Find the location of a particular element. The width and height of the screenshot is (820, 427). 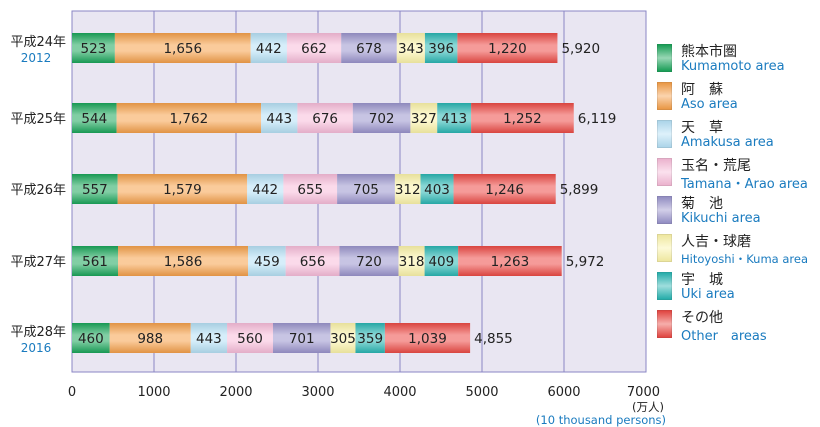

x-tick-label: 7000 is located at coordinates (643, 392).